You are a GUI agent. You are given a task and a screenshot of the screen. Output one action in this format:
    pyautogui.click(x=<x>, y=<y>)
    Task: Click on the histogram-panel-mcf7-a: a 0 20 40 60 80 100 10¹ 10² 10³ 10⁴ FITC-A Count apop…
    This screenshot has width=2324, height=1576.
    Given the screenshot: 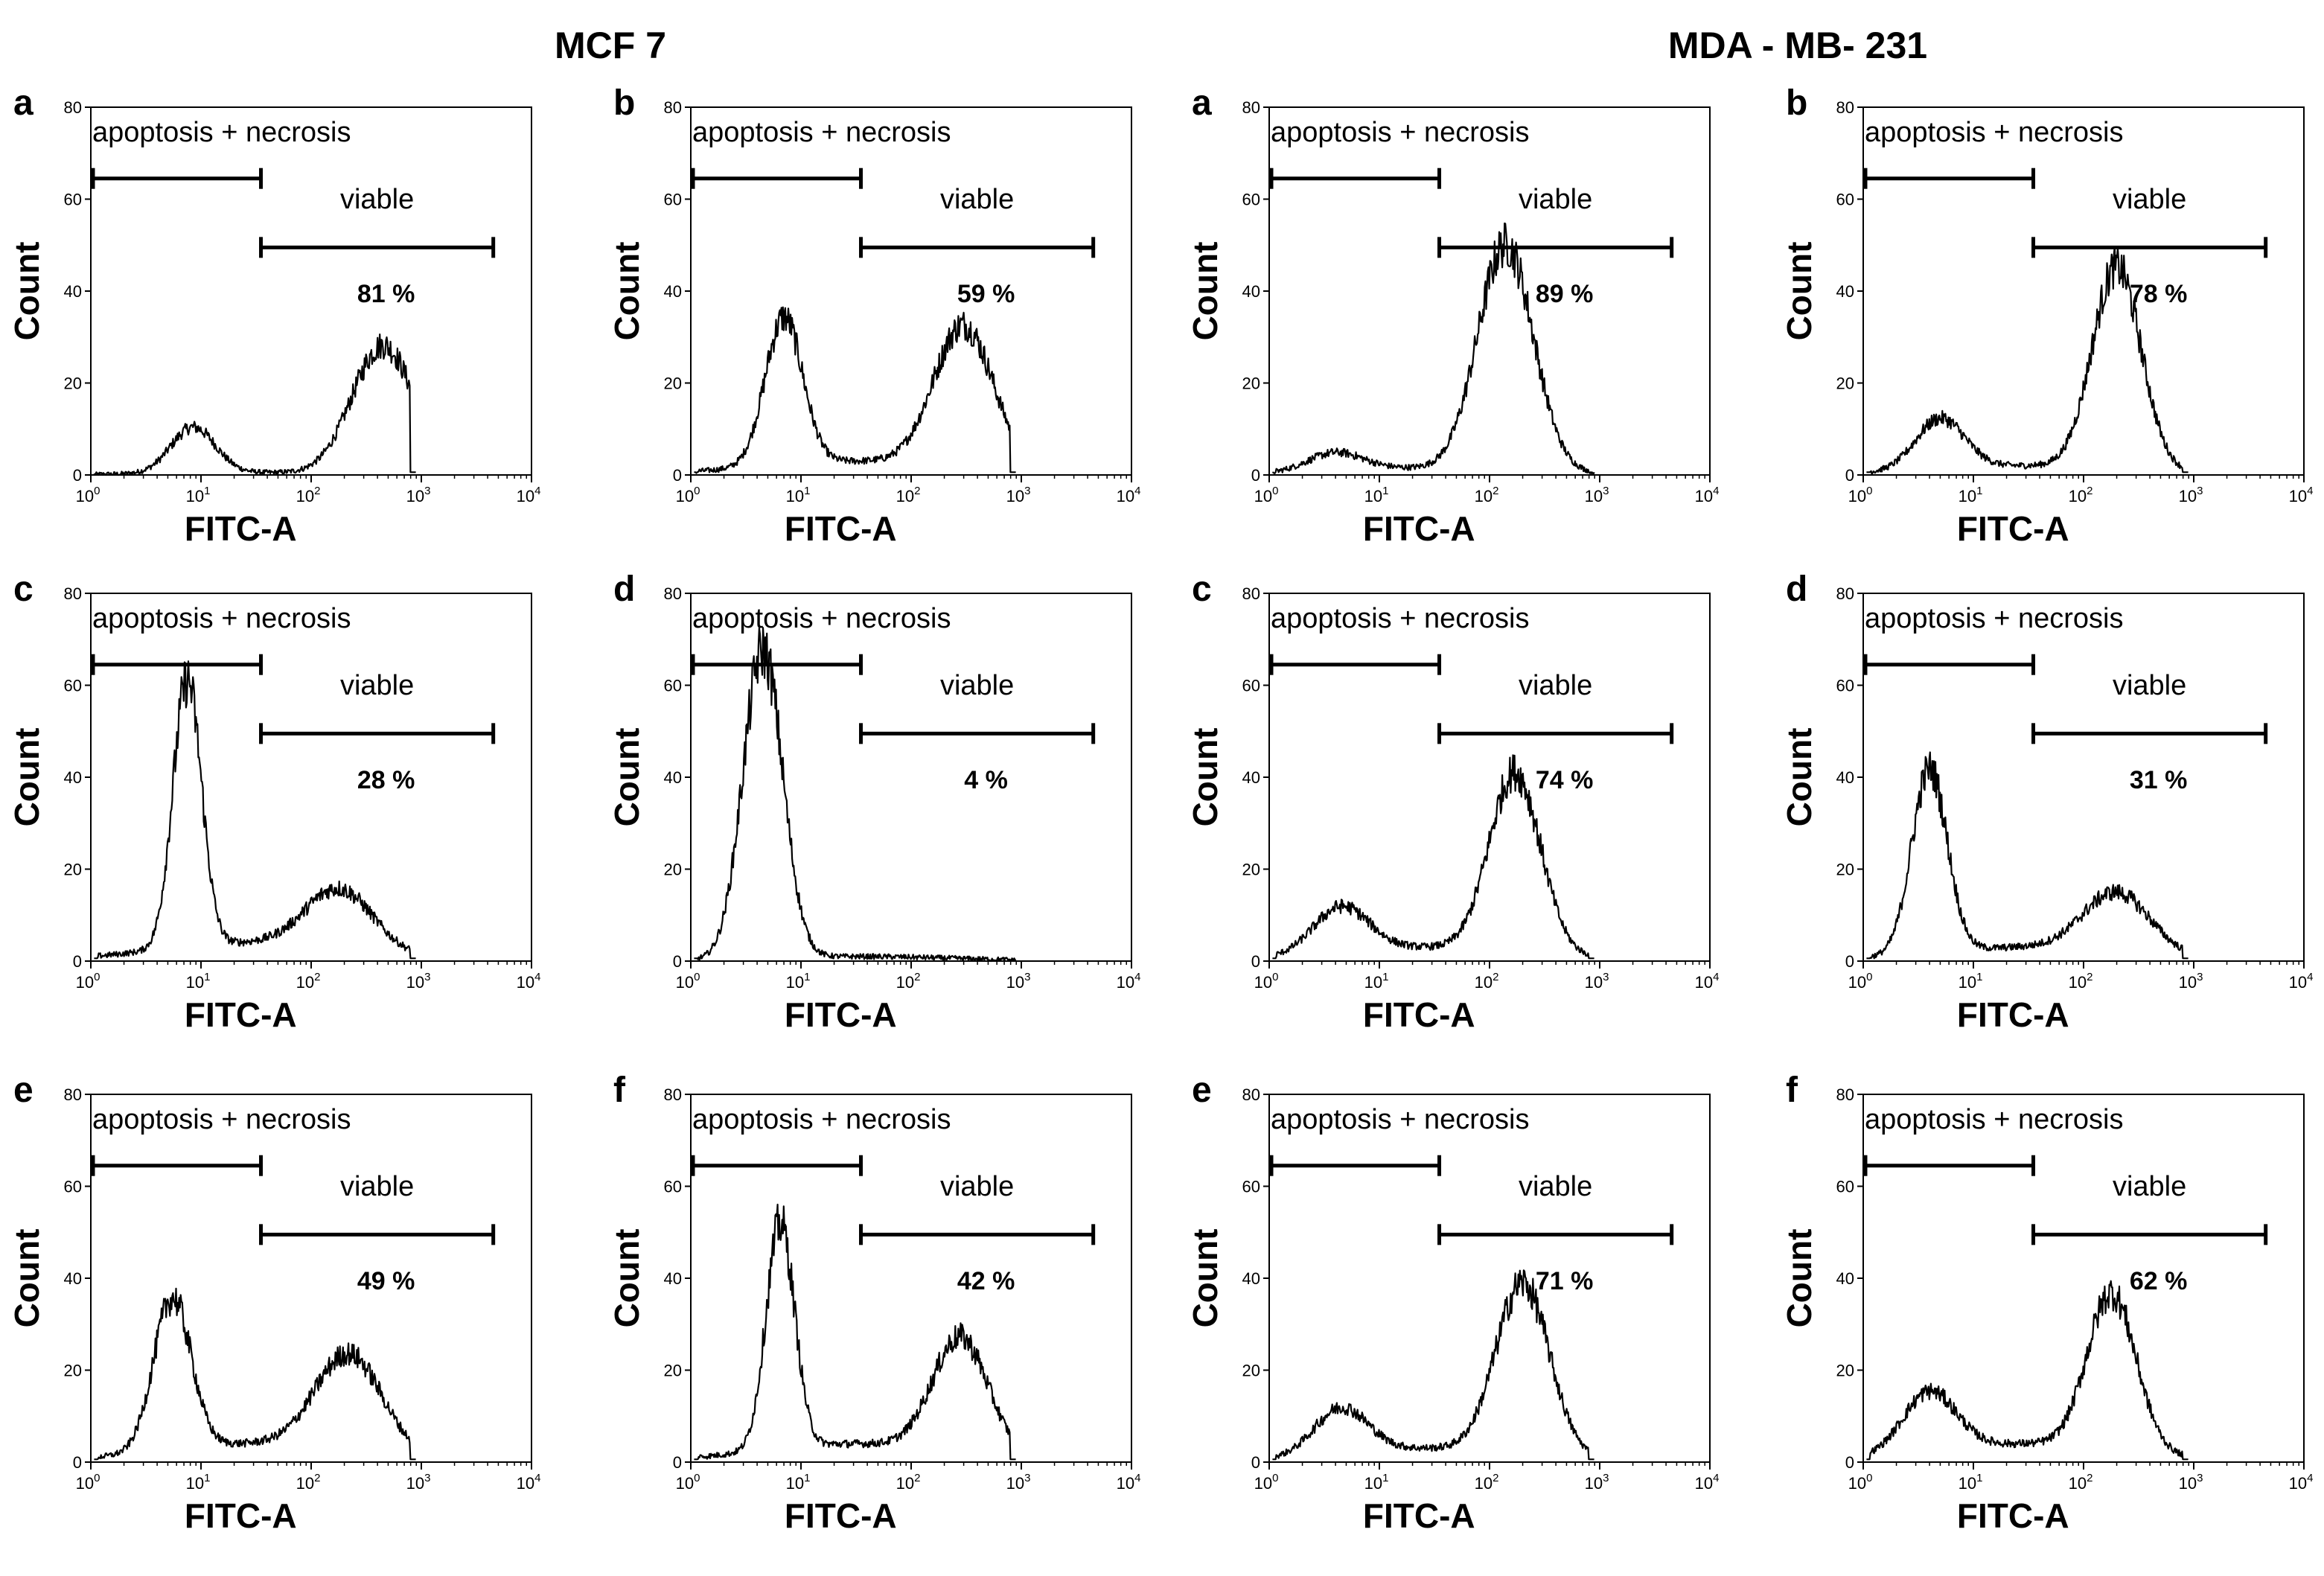 What is the action you would take?
    pyautogui.click(x=273, y=316)
    